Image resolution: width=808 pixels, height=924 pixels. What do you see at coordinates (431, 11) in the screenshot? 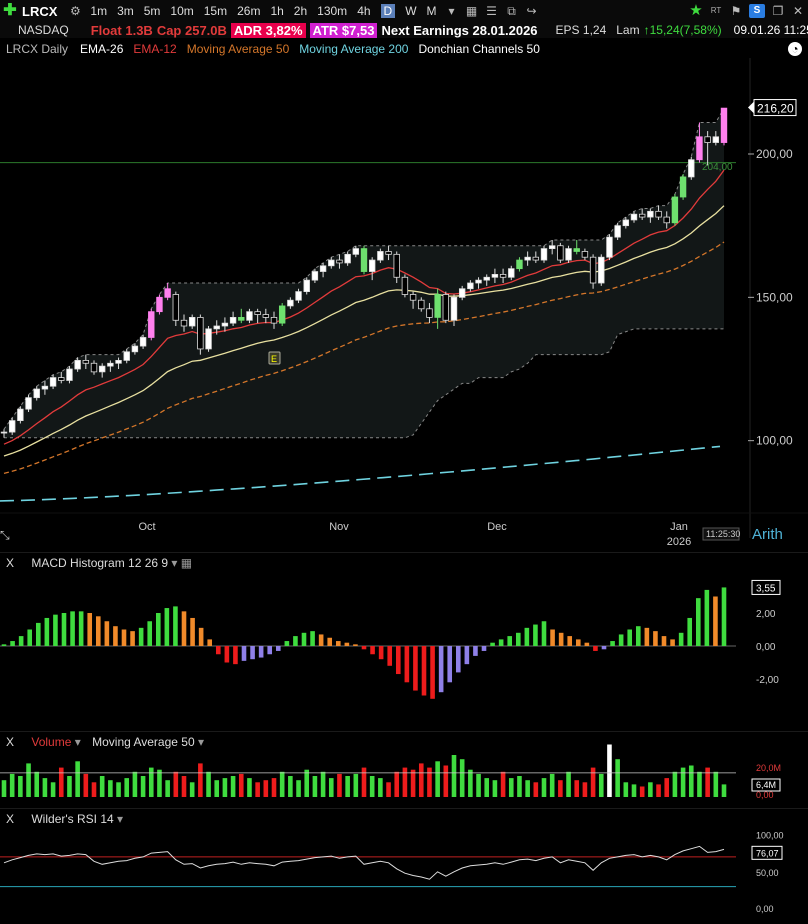
I see `timeframe-M: M` at bounding box center [431, 11].